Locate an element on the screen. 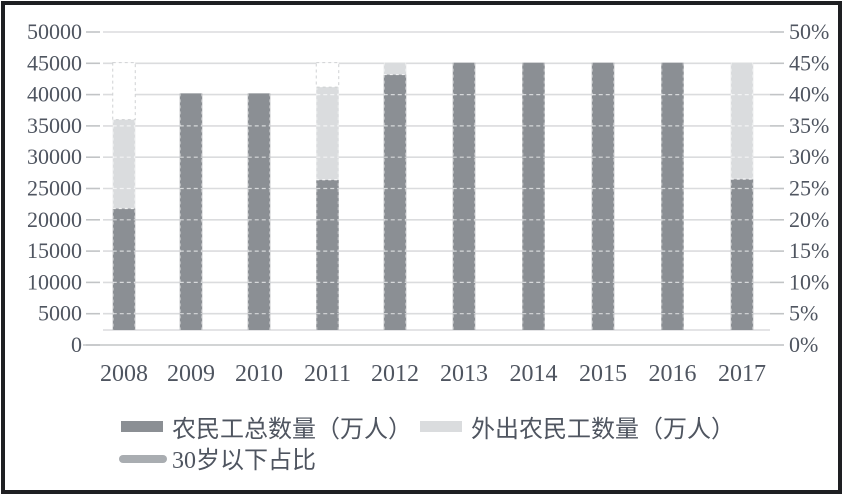 Image resolution: width=843 pixels, height=498 pixels. left-axis-label: 50000 is located at coordinates (54, 31).